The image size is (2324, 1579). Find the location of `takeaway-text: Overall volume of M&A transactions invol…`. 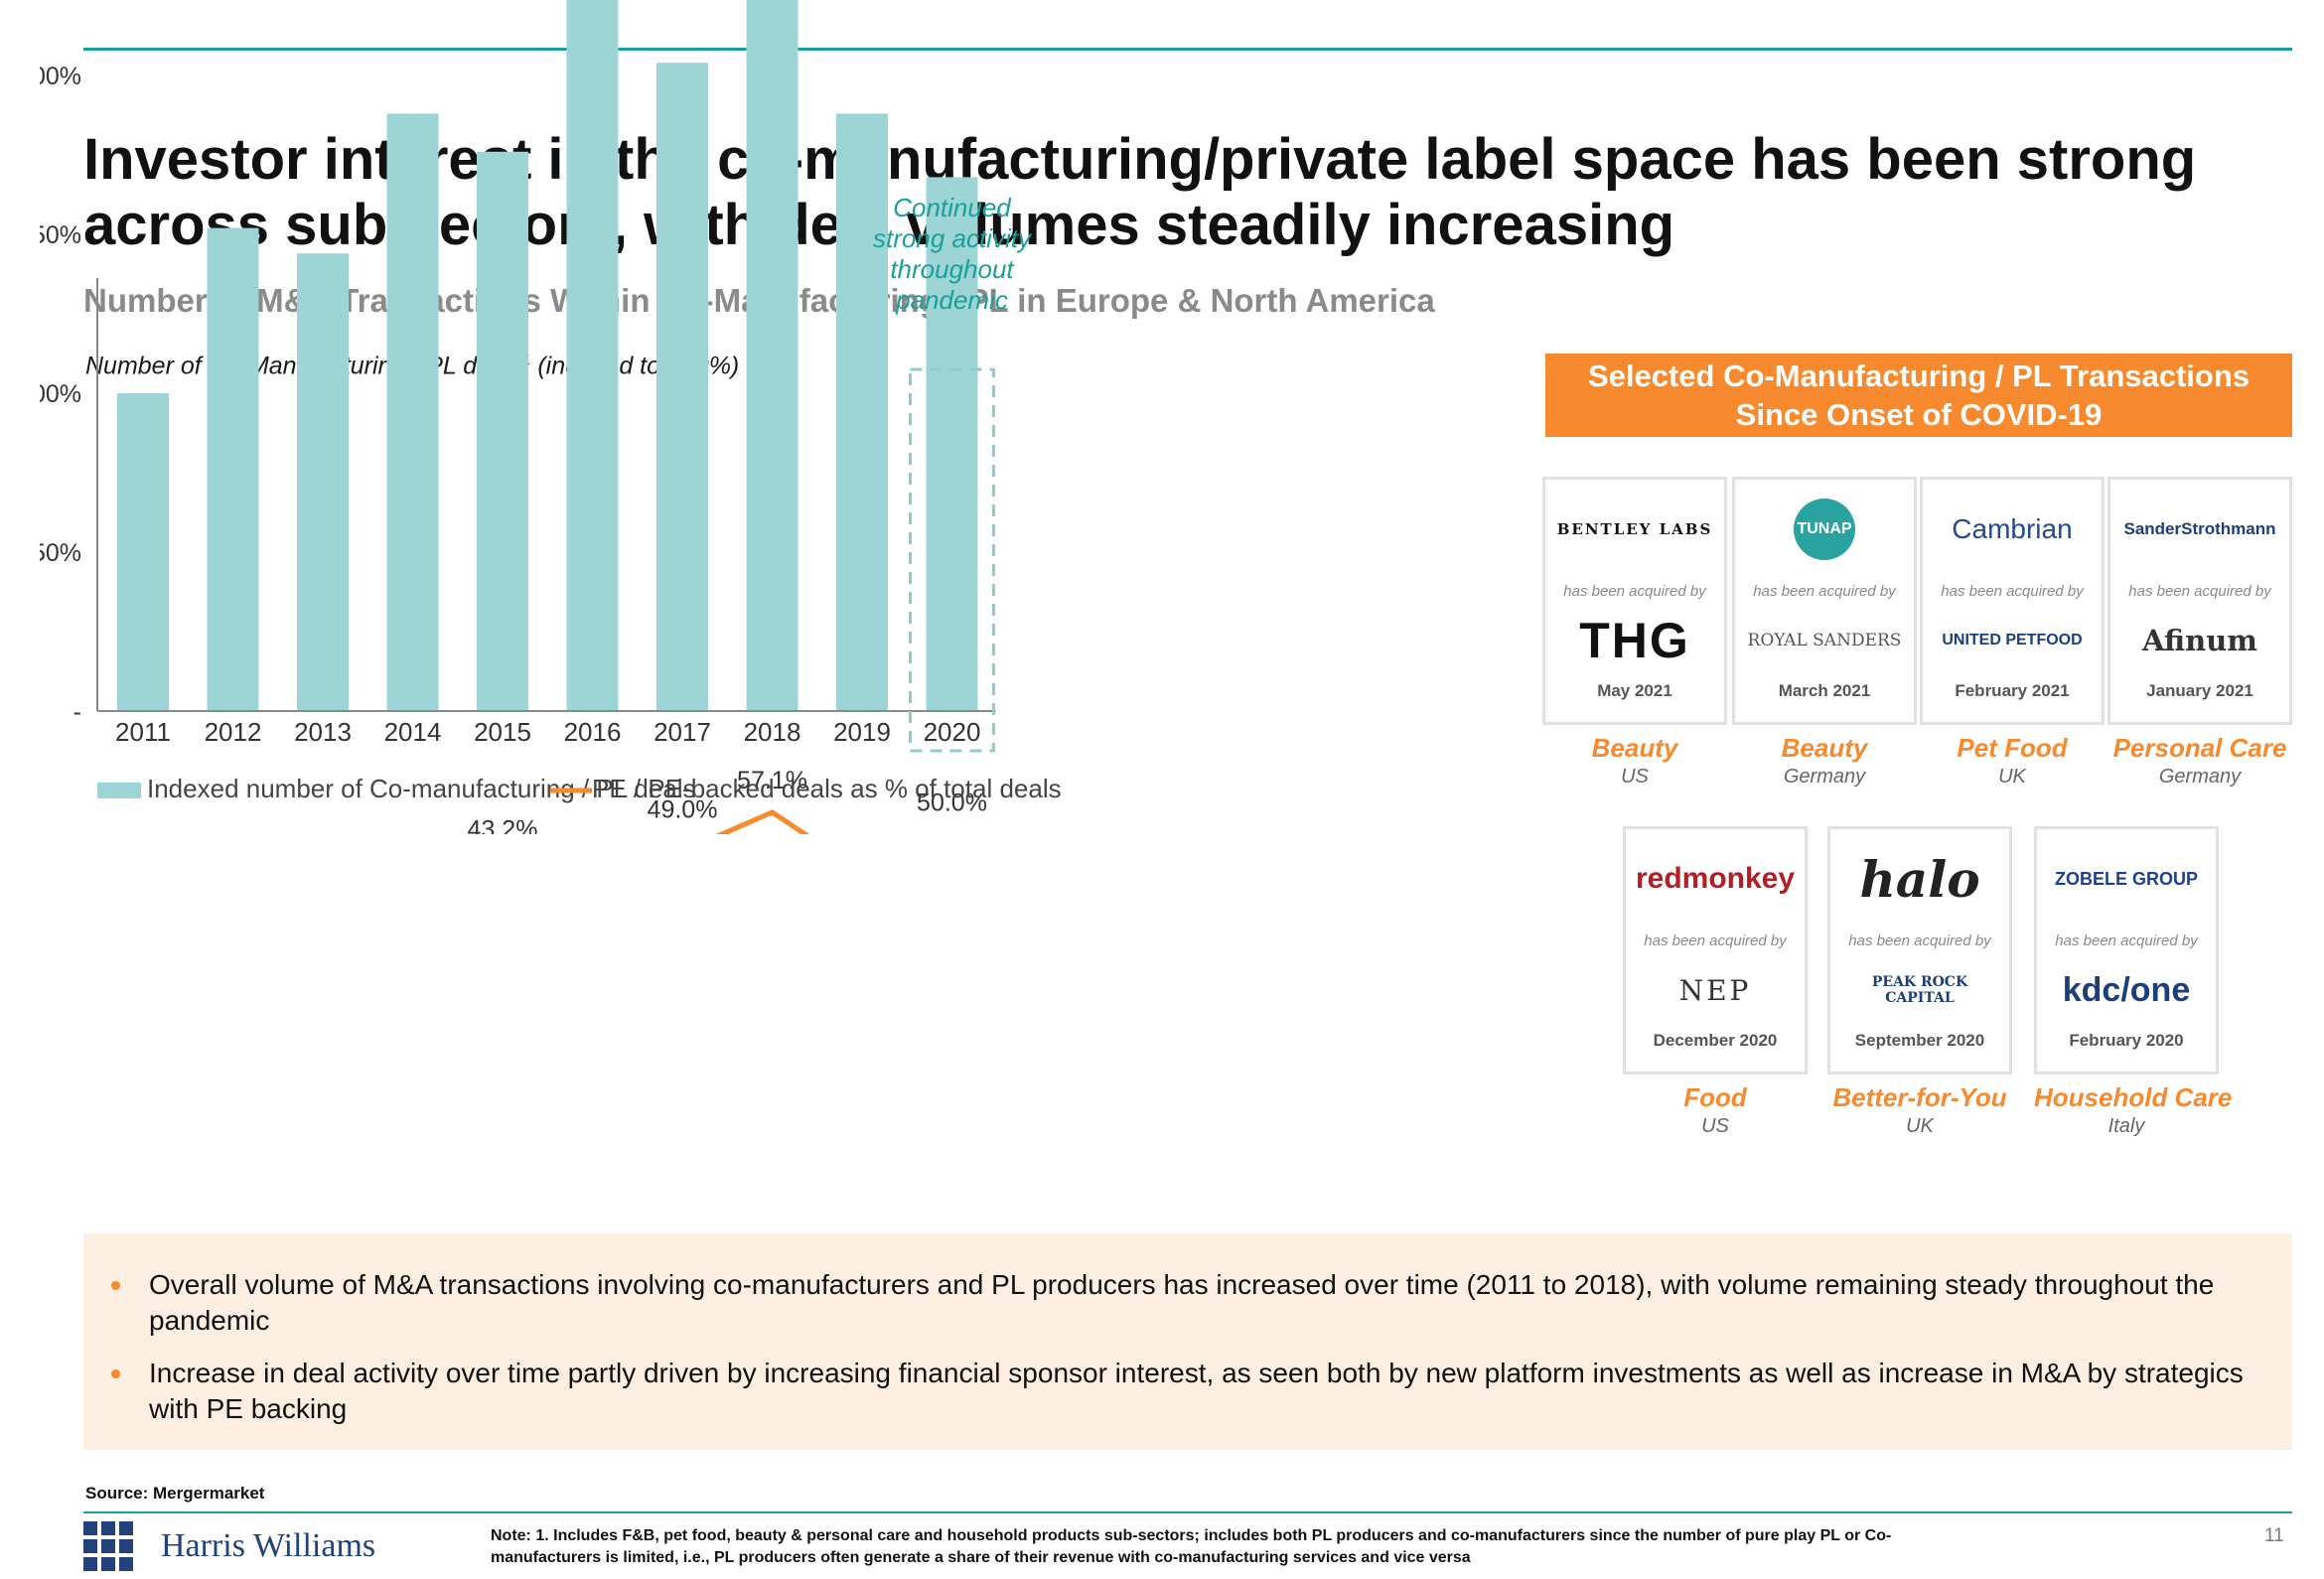

takeaway-text: Overall volume of M&A transactions invol… is located at coordinates (1182, 1302).